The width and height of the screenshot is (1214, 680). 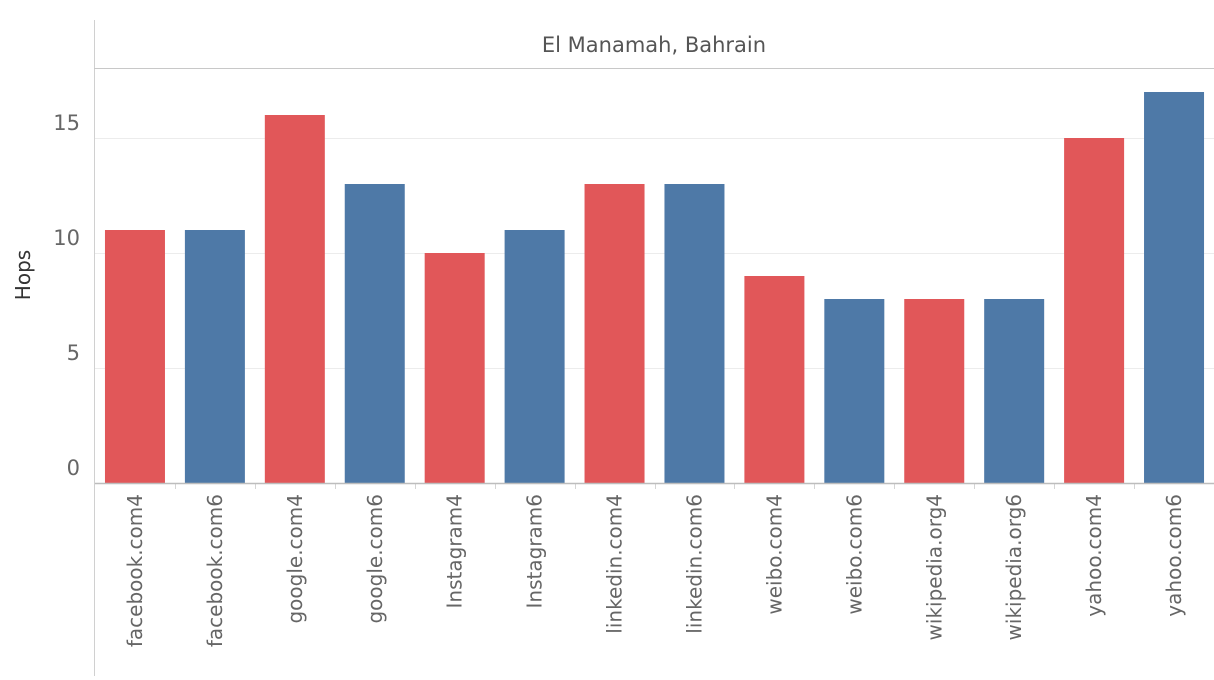 What do you see at coordinates (1174, 555) in the screenshot?
I see `x-tick-label: yahoo.com6` at bounding box center [1174, 555].